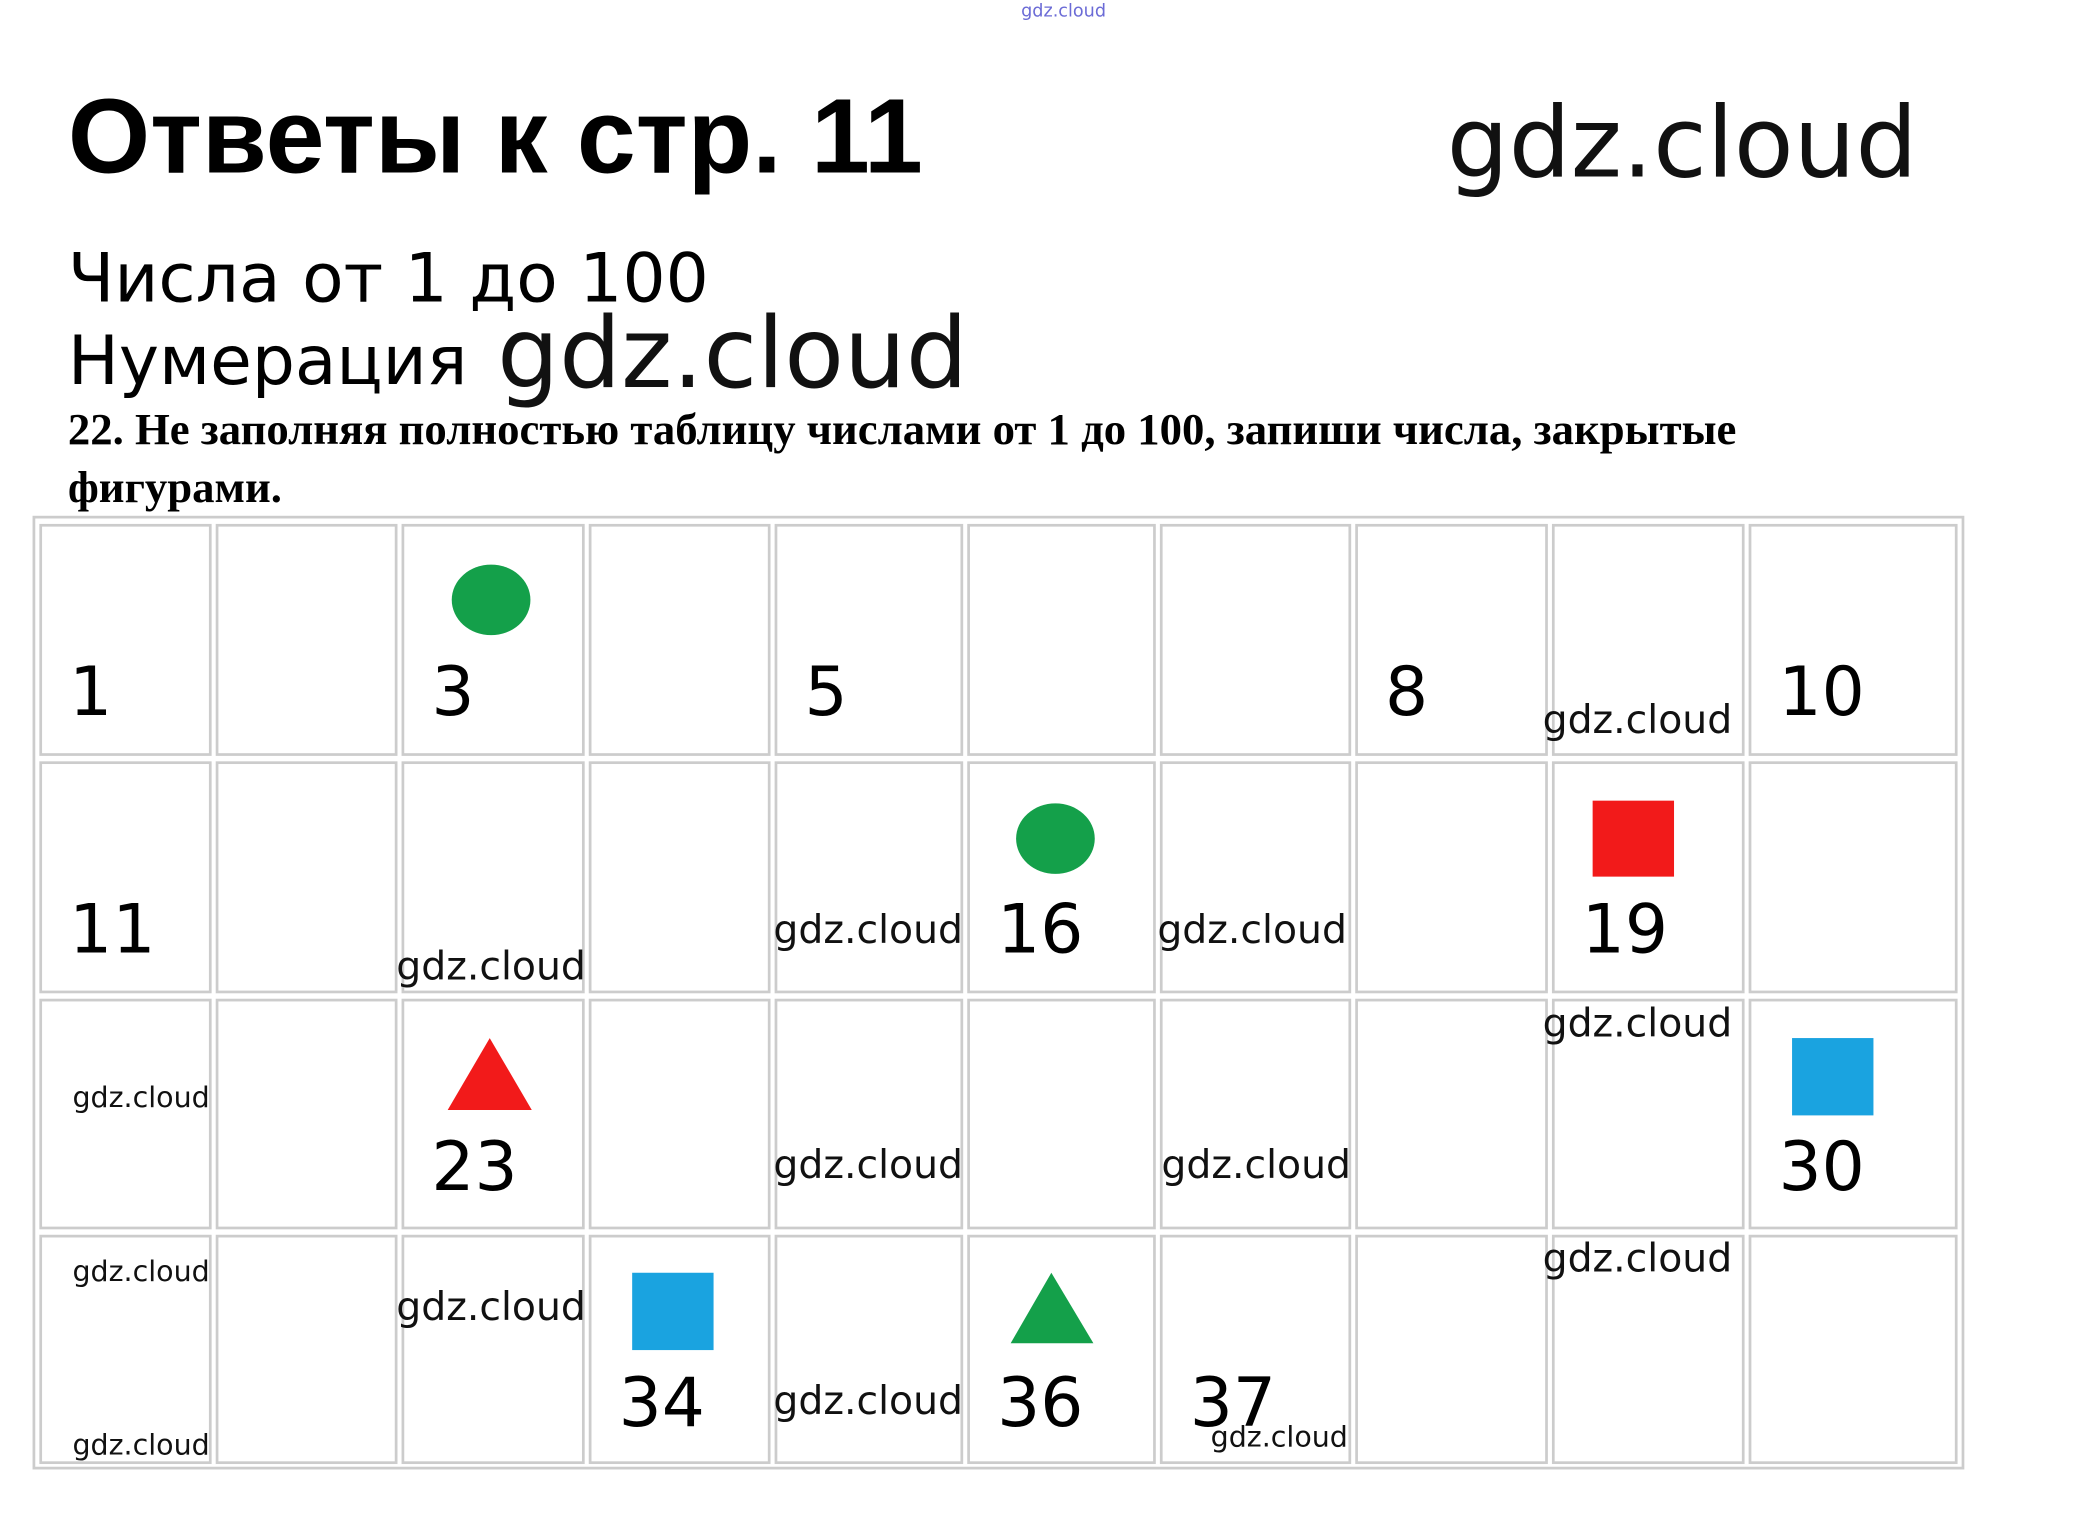 This screenshot has height=1524, width=2100. What do you see at coordinates (112, 929) in the screenshot?
I see `cell-number: 11` at bounding box center [112, 929].